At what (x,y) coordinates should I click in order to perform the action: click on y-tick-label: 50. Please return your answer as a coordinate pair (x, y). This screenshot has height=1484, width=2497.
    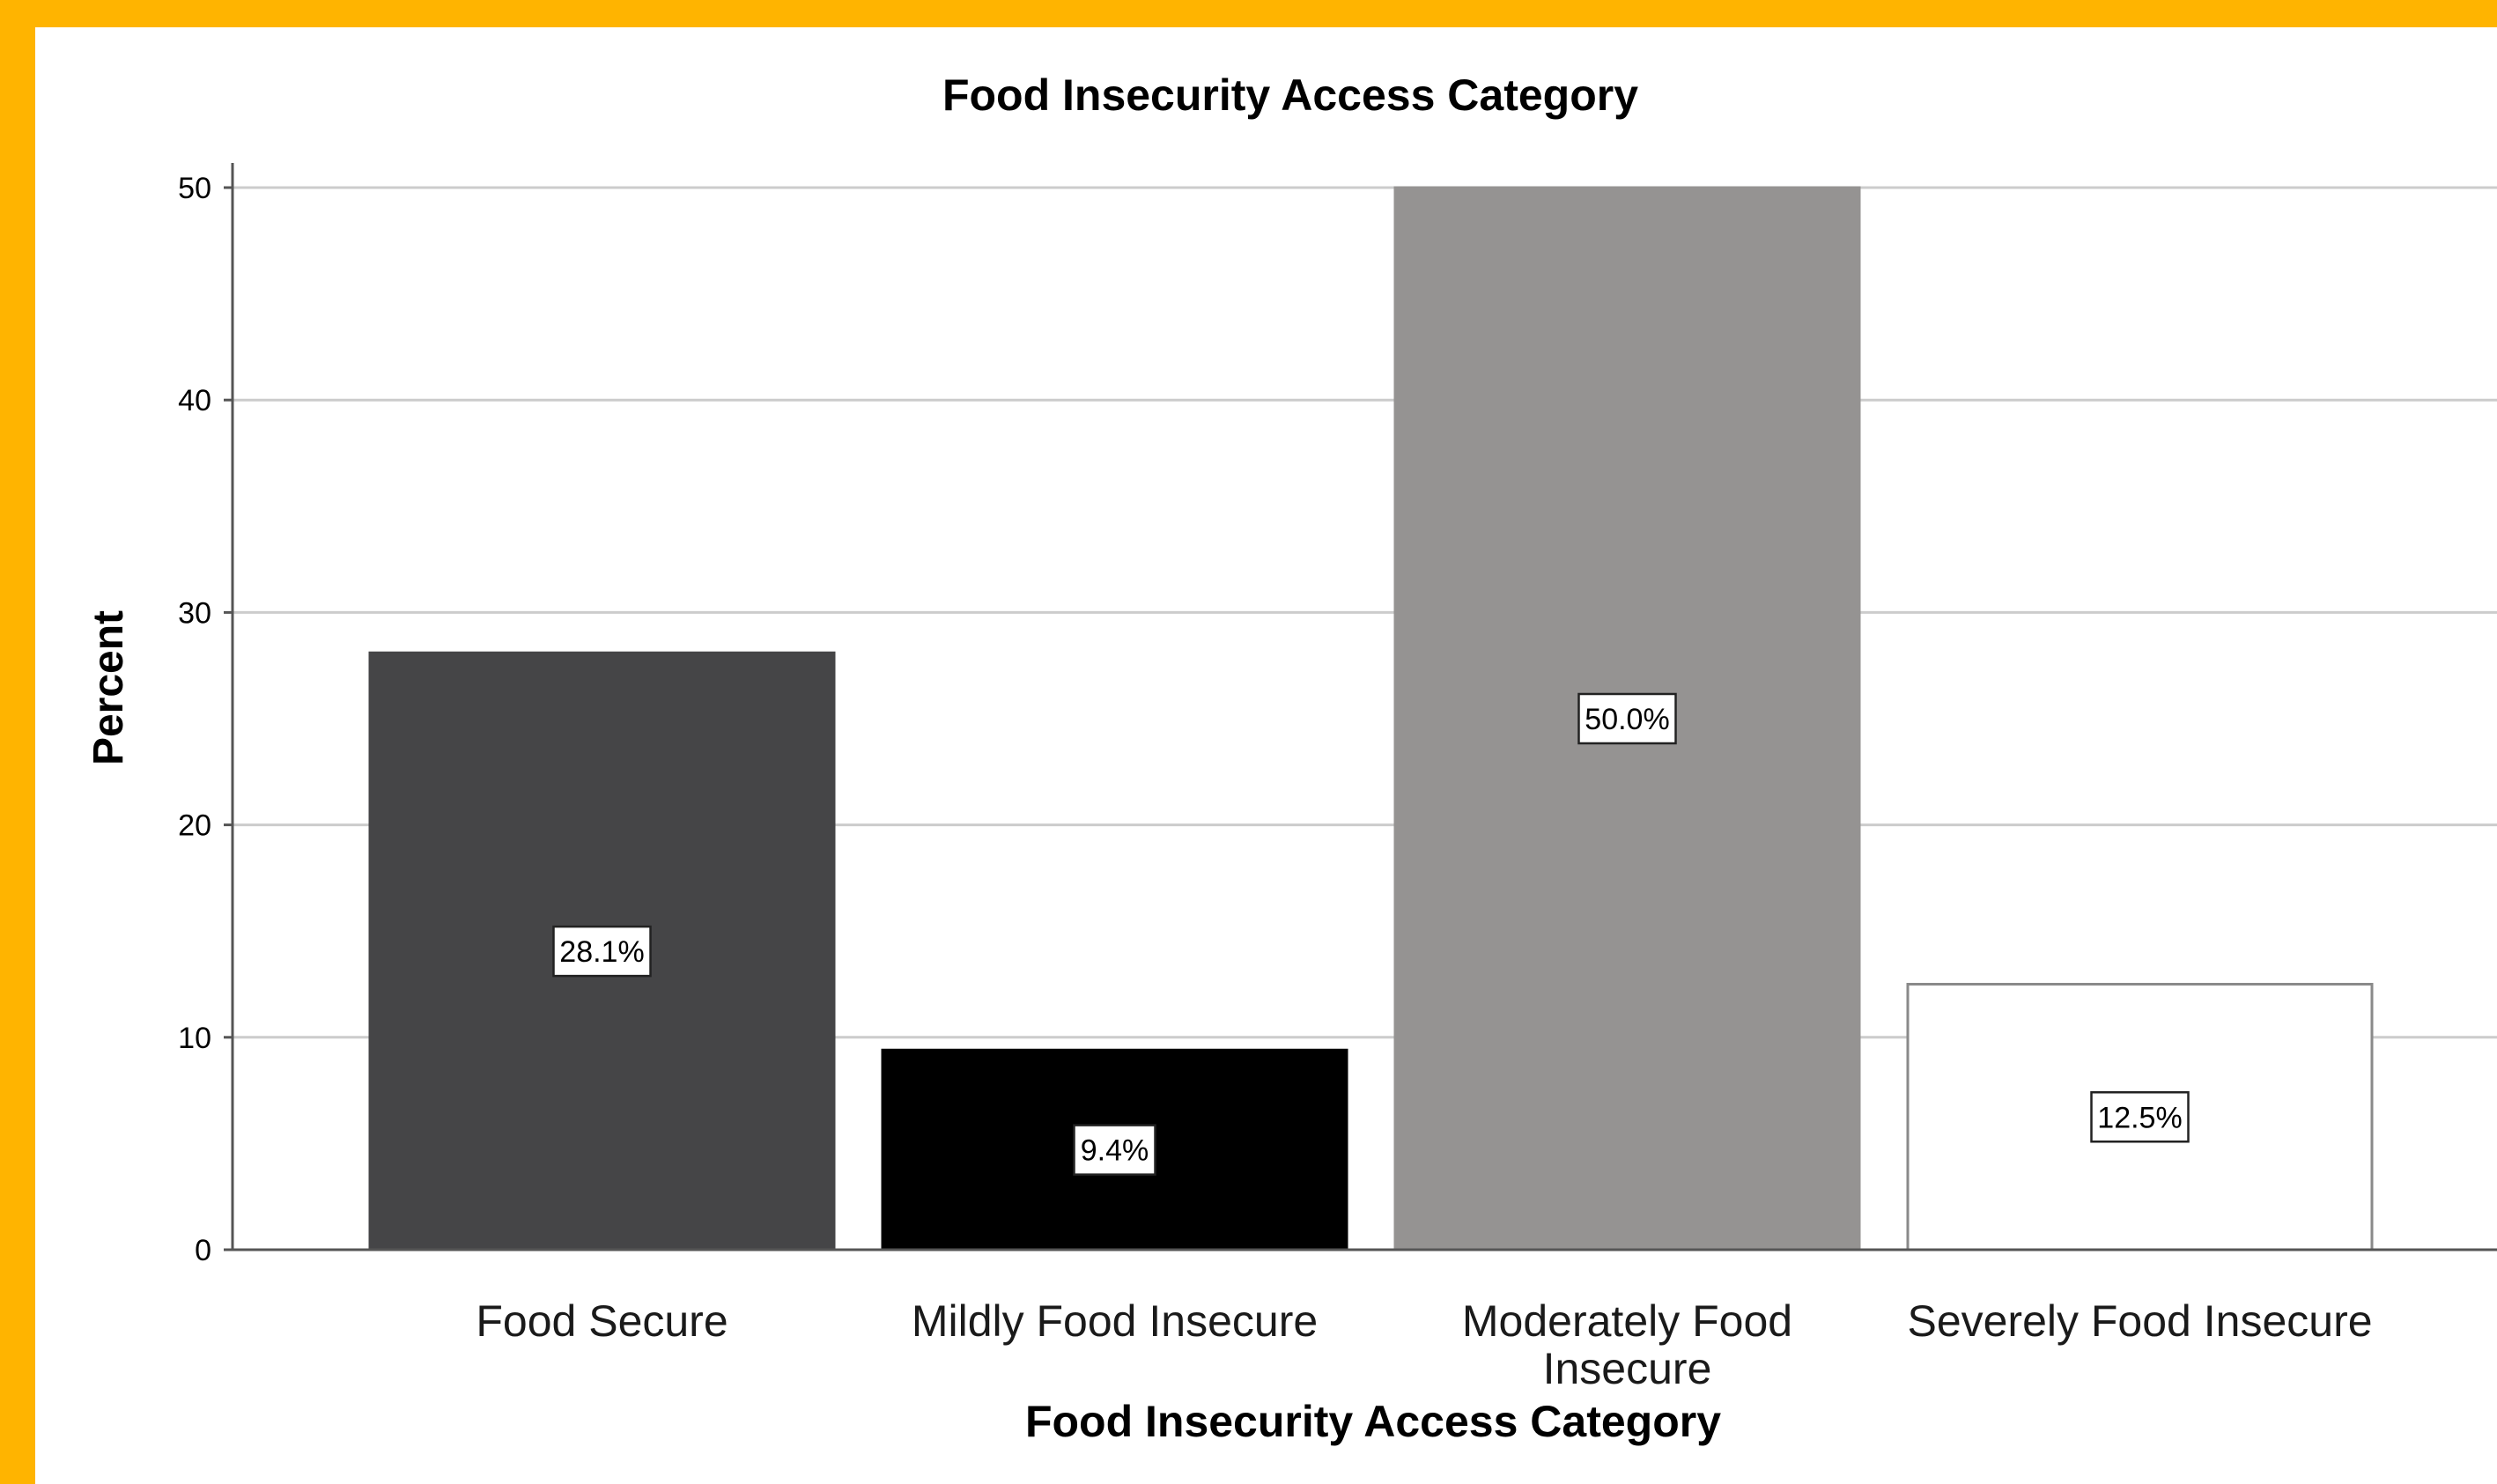
    Looking at the image, I should click on (194, 188).